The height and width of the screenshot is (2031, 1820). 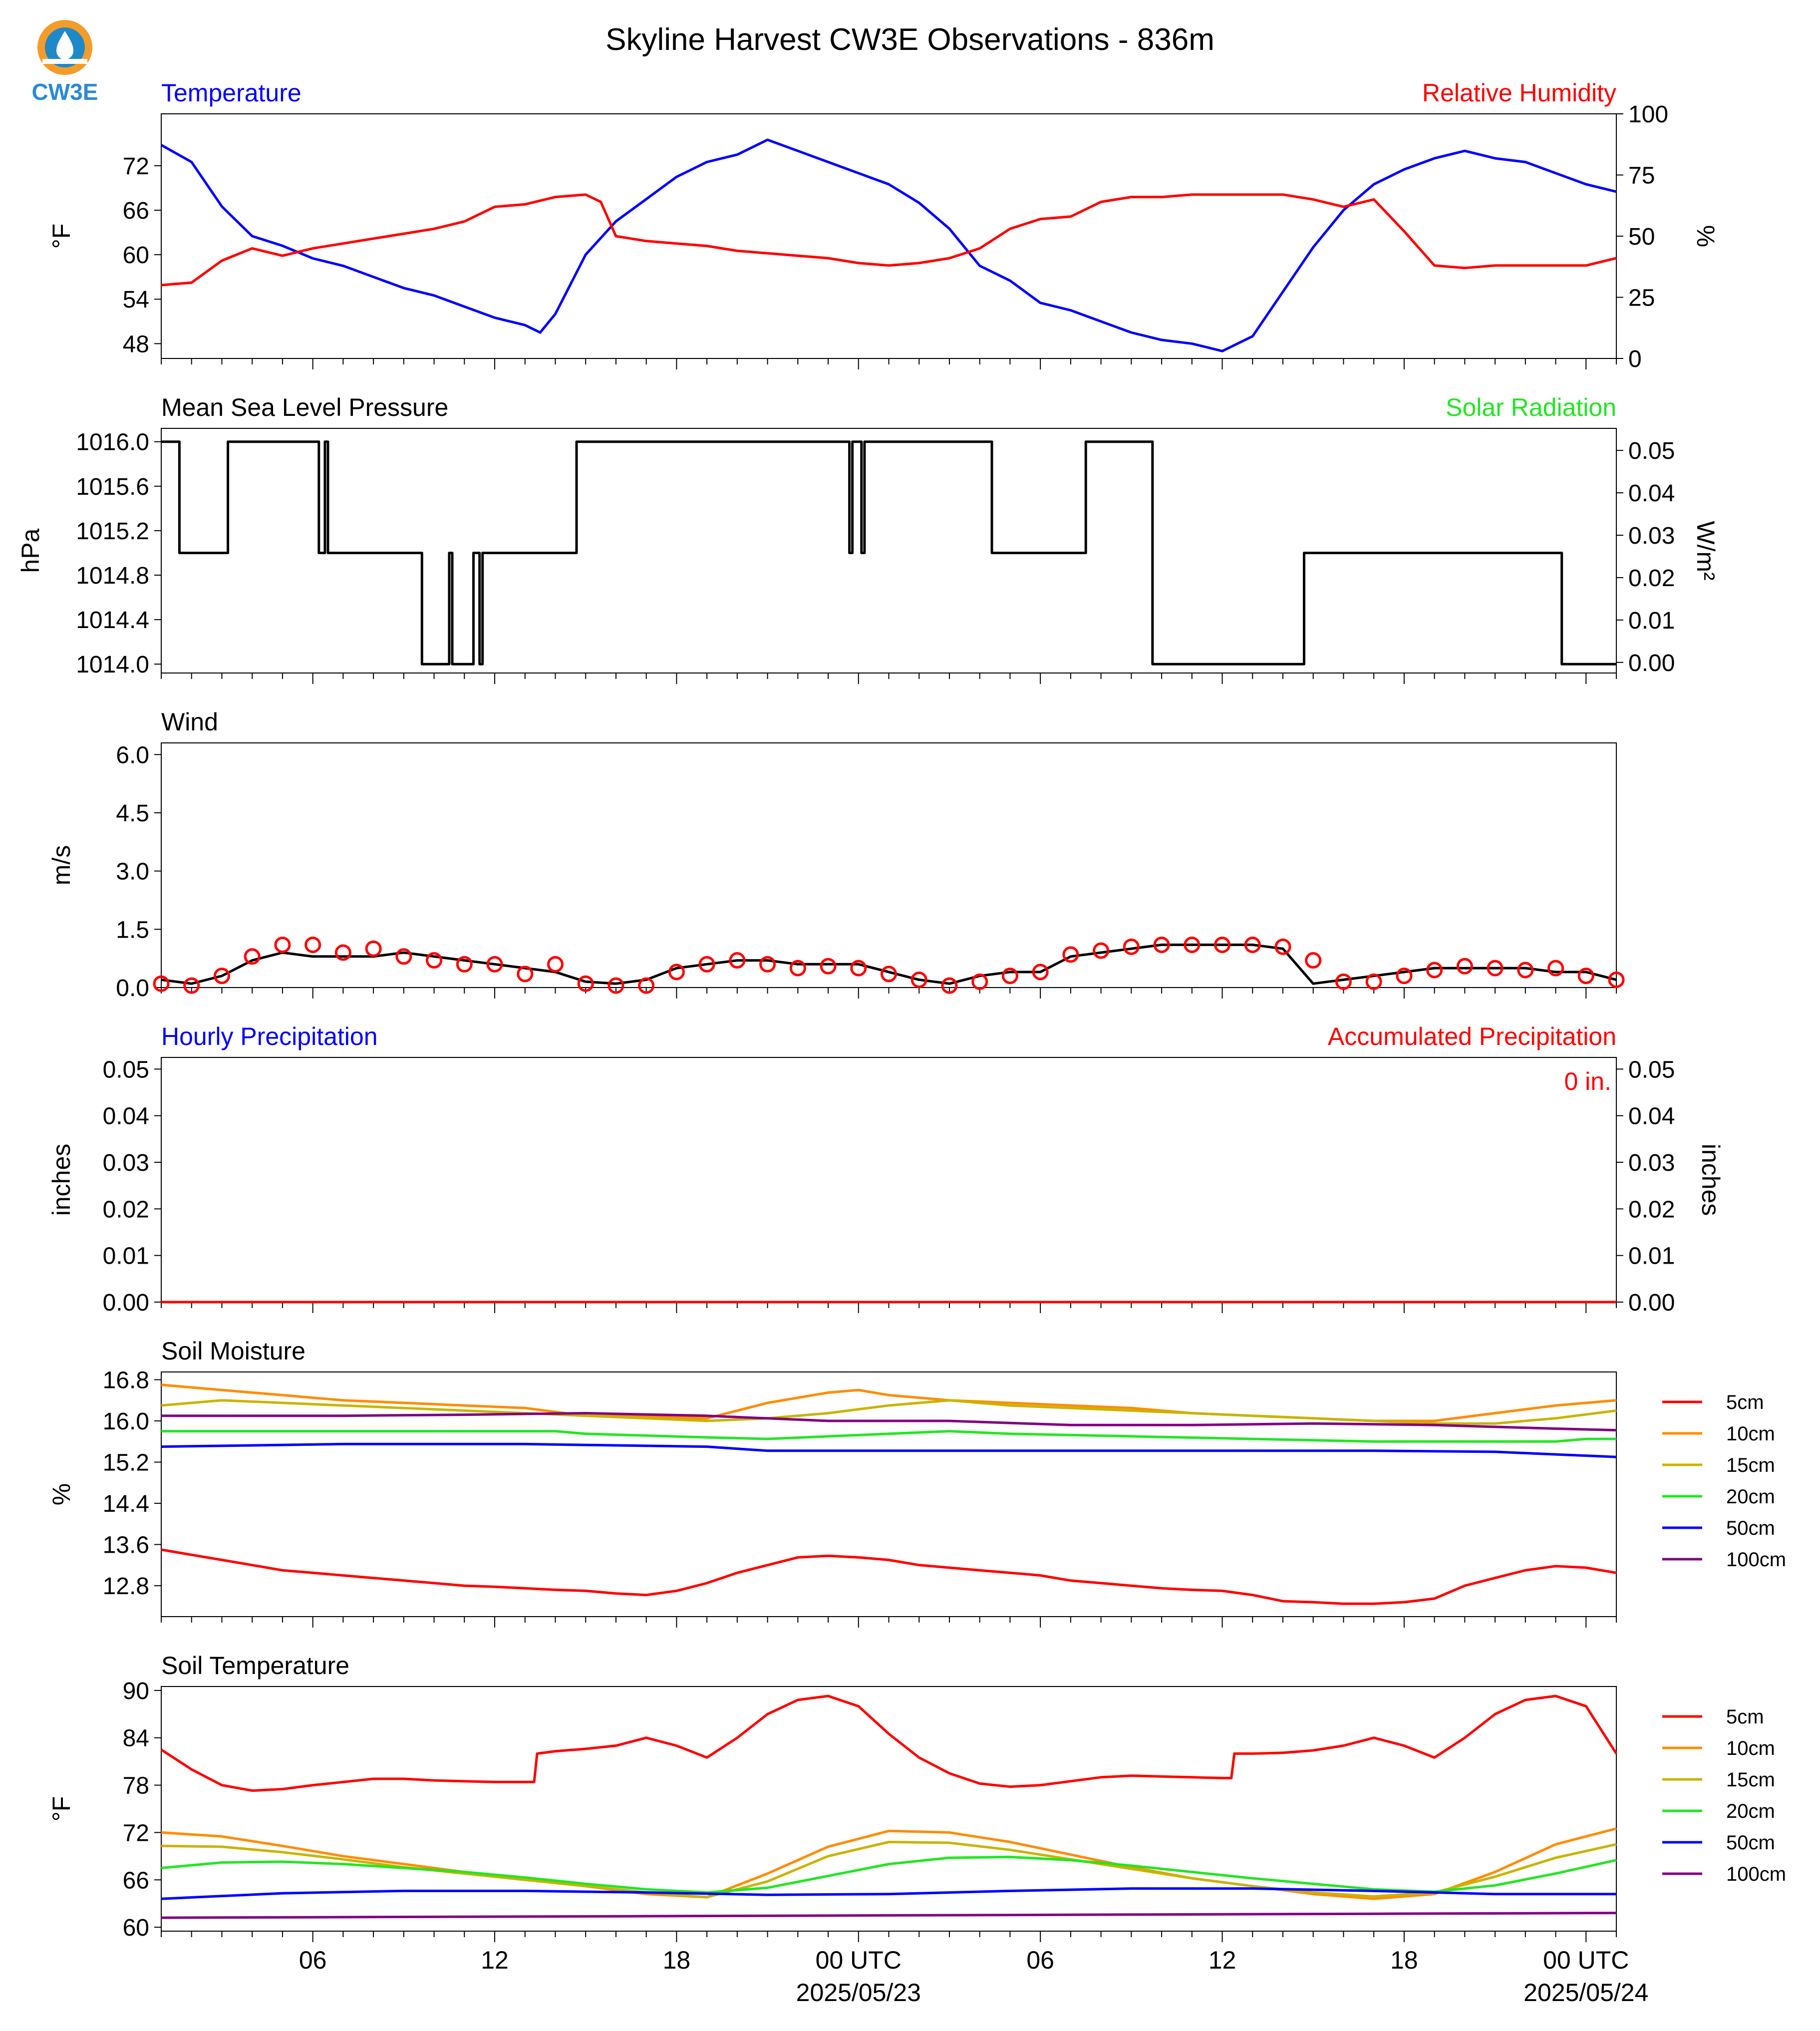 I want to click on y-tick-label: 48, so click(x=136, y=344).